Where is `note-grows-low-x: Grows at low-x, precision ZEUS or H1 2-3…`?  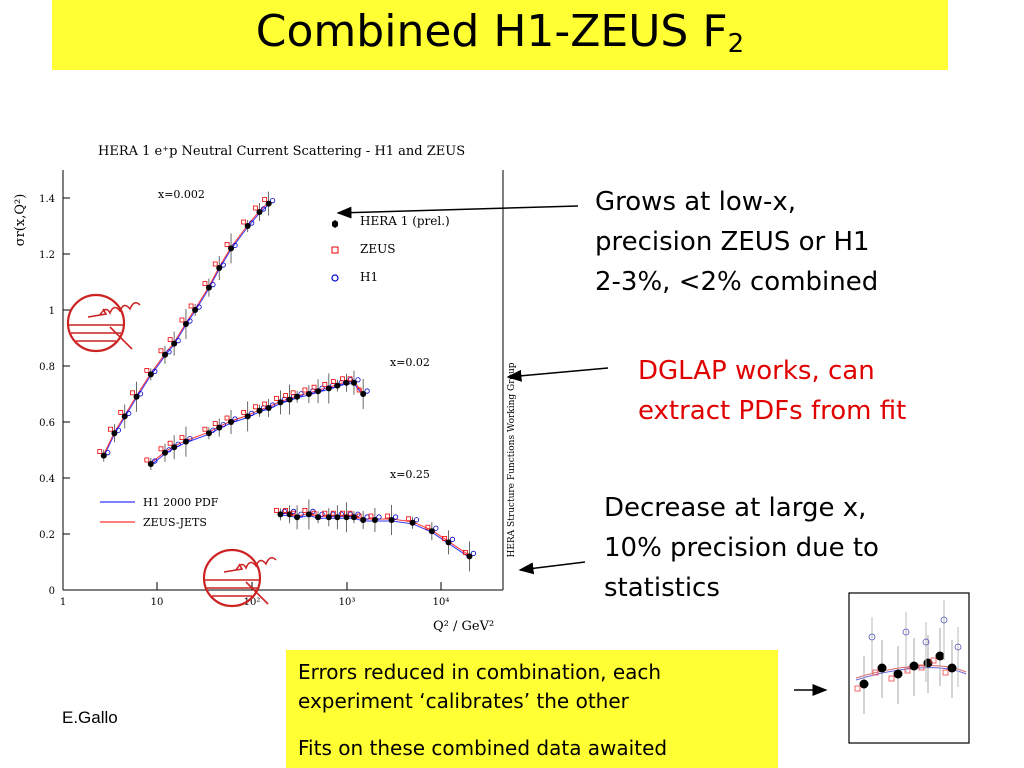 note-grows-low-x: Grows at low-x, precision ZEUS or H1 2-3… is located at coordinates (736, 242).